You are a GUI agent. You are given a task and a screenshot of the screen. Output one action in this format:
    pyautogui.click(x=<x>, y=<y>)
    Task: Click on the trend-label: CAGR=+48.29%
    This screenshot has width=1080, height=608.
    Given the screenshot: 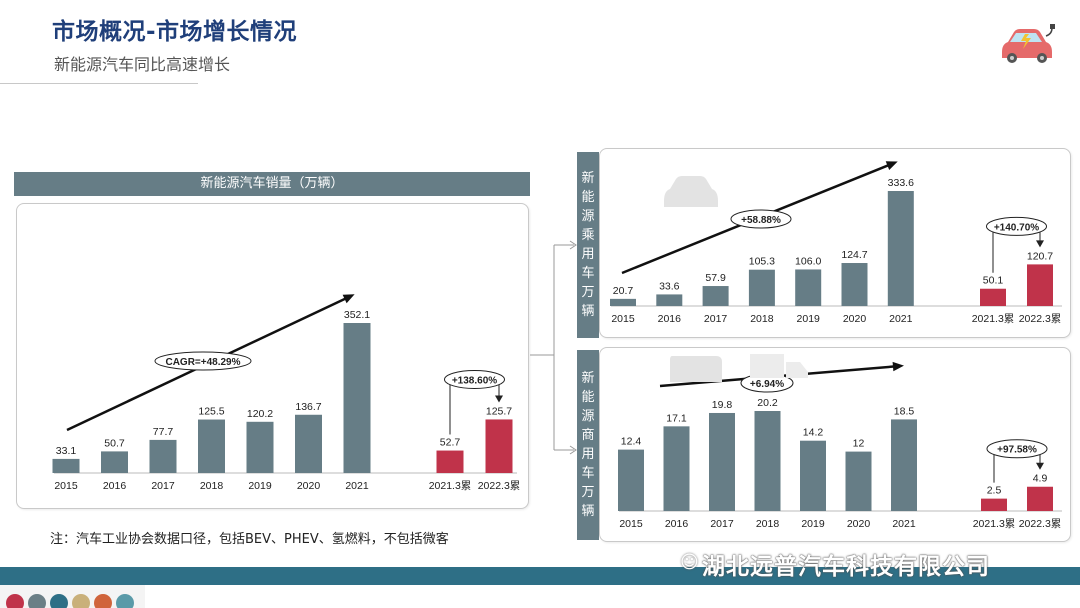 What is the action you would take?
    pyautogui.click(x=202, y=362)
    